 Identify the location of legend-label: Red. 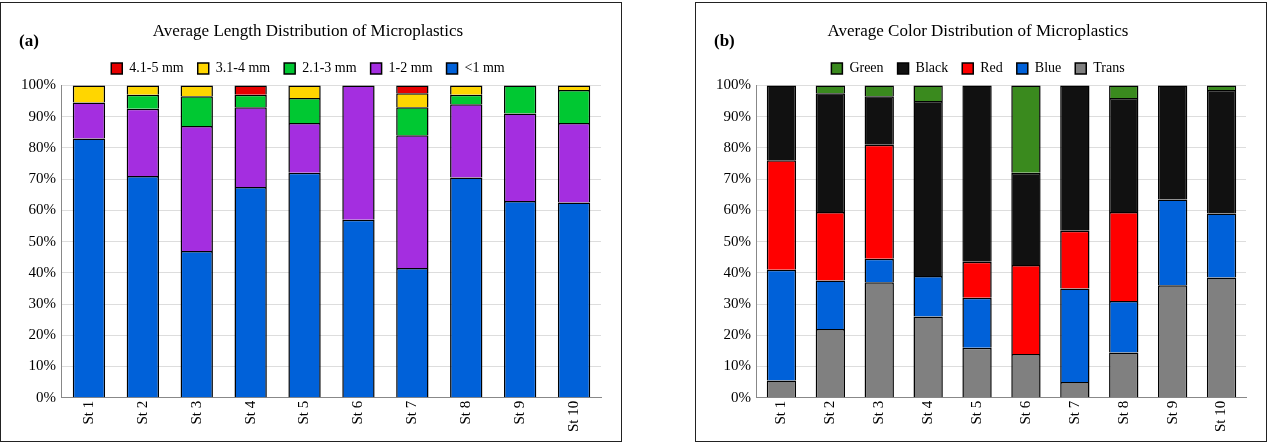
(991, 68).